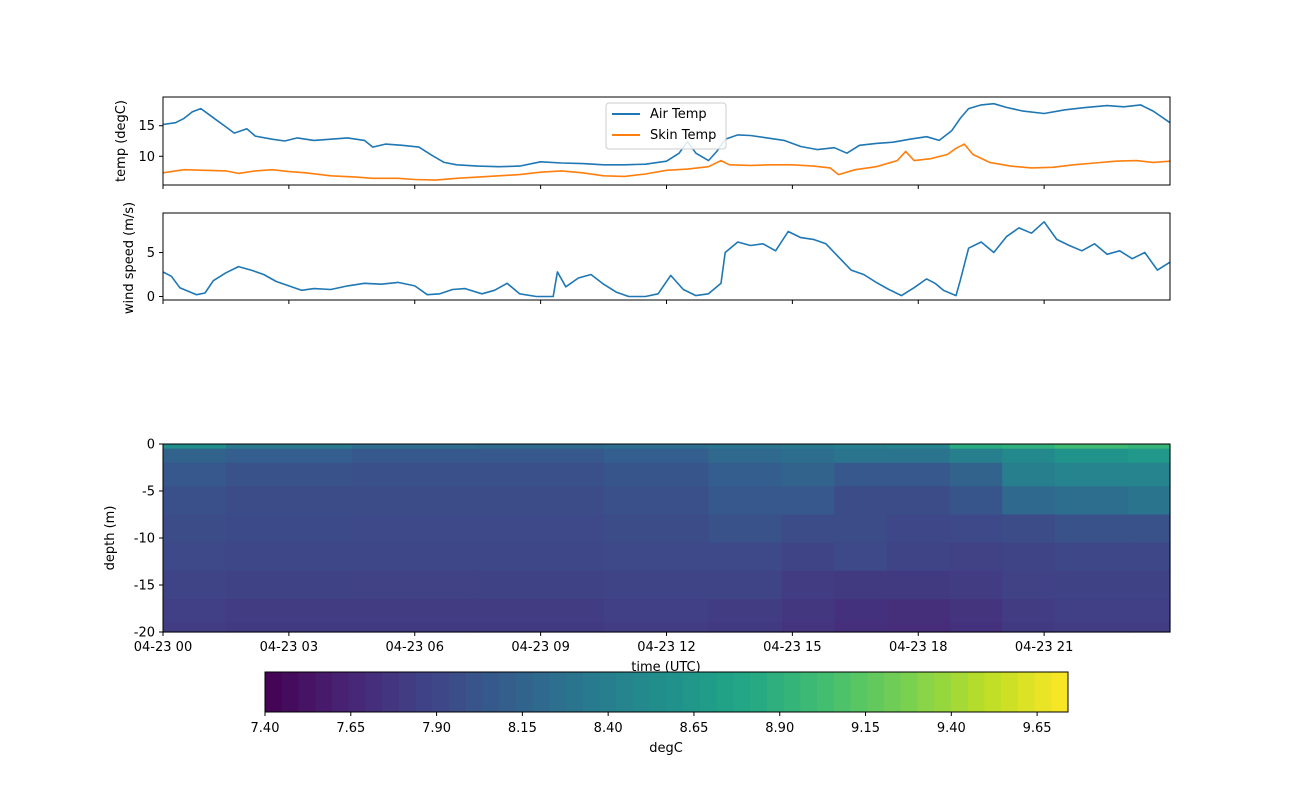 The image size is (1300, 800). Describe the element at coordinates (148, 492) in the screenshot. I see `heatmap-ytick-label: -5` at that location.